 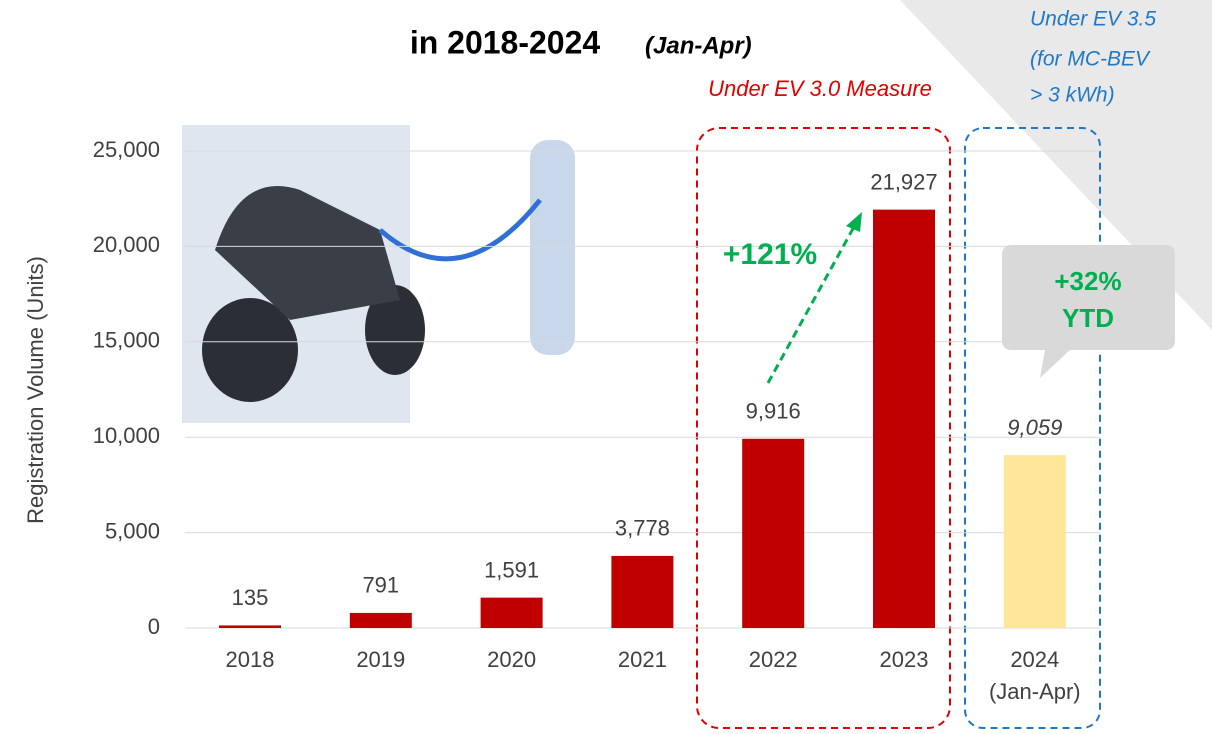 I want to click on growth-arrowhead, so click(x=854, y=222).